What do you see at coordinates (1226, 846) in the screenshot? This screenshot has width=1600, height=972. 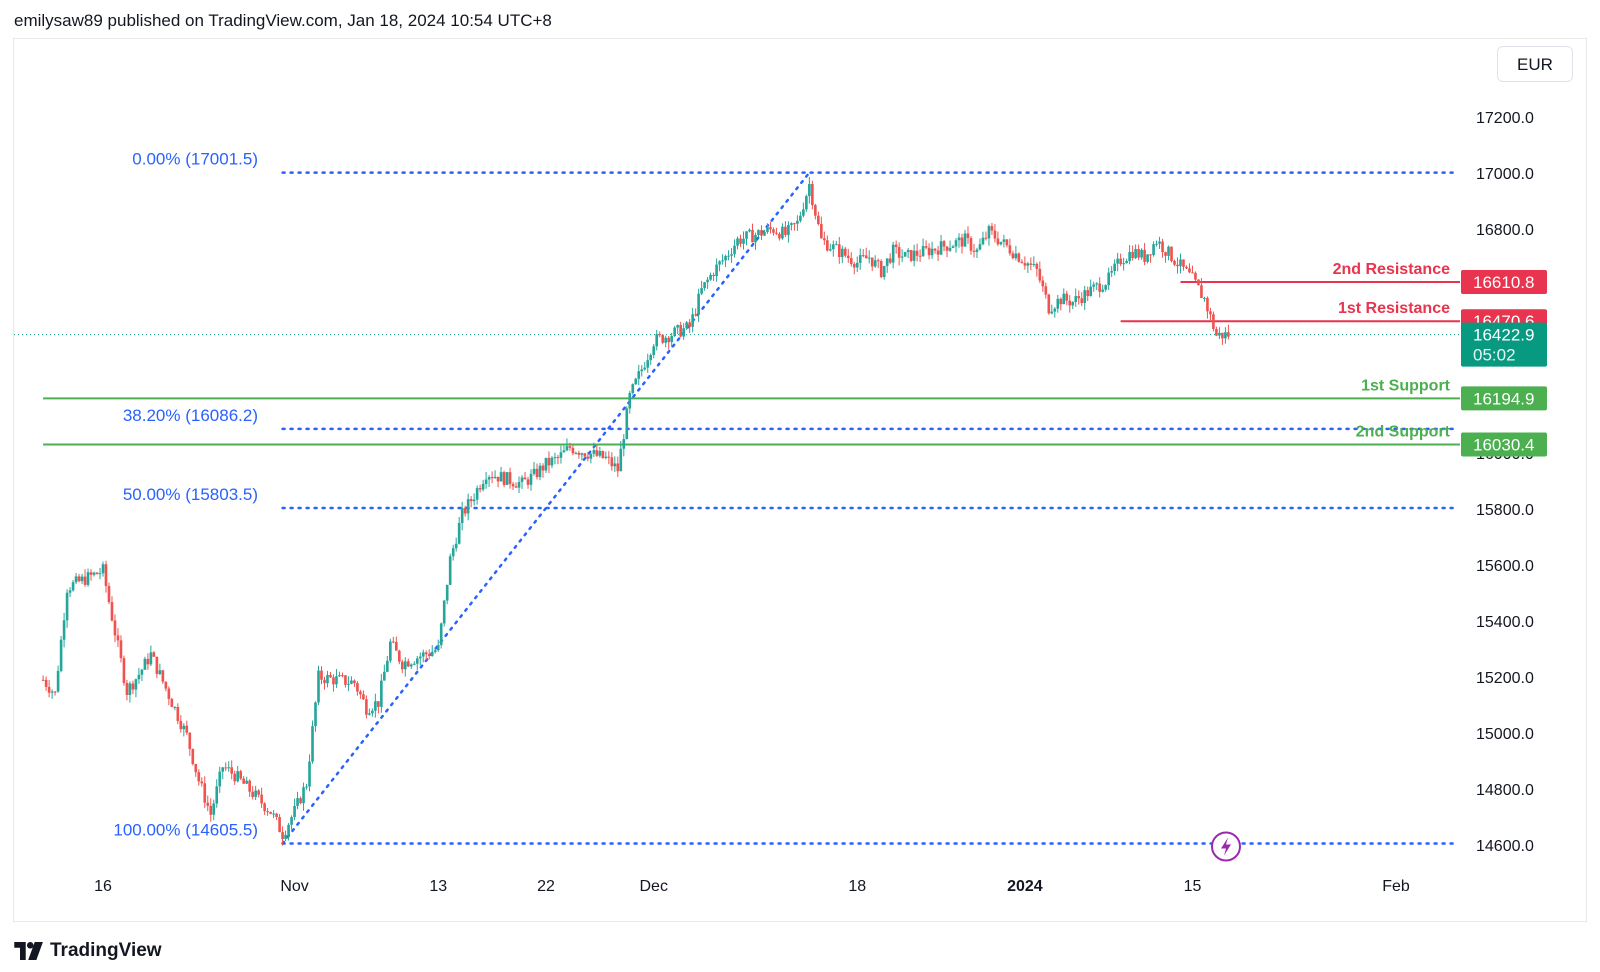 I see `alert-marker` at bounding box center [1226, 846].